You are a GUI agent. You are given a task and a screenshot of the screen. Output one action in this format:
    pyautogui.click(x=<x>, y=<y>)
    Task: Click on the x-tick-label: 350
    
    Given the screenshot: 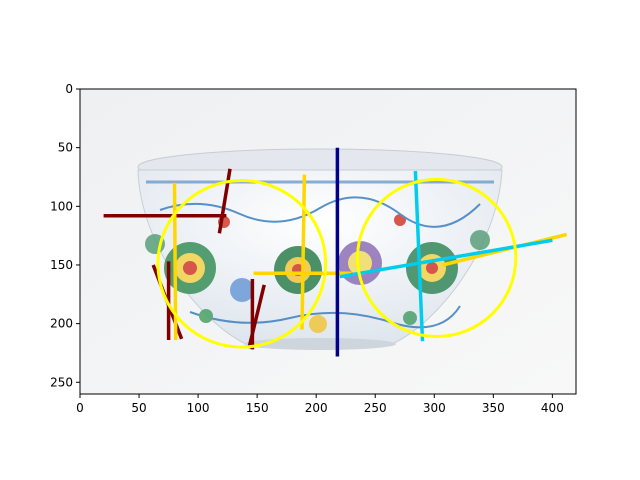 What is the action you would take?
    pyautogui.click(x=493, y=408)
    